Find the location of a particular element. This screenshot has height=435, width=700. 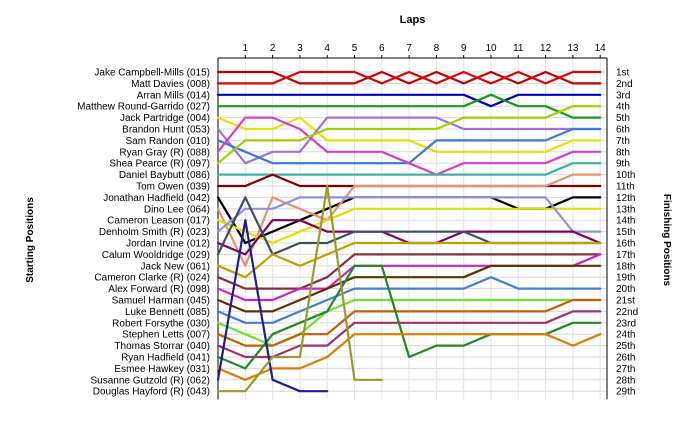

finishing-label: 14th is located at coordinates (625, 221).